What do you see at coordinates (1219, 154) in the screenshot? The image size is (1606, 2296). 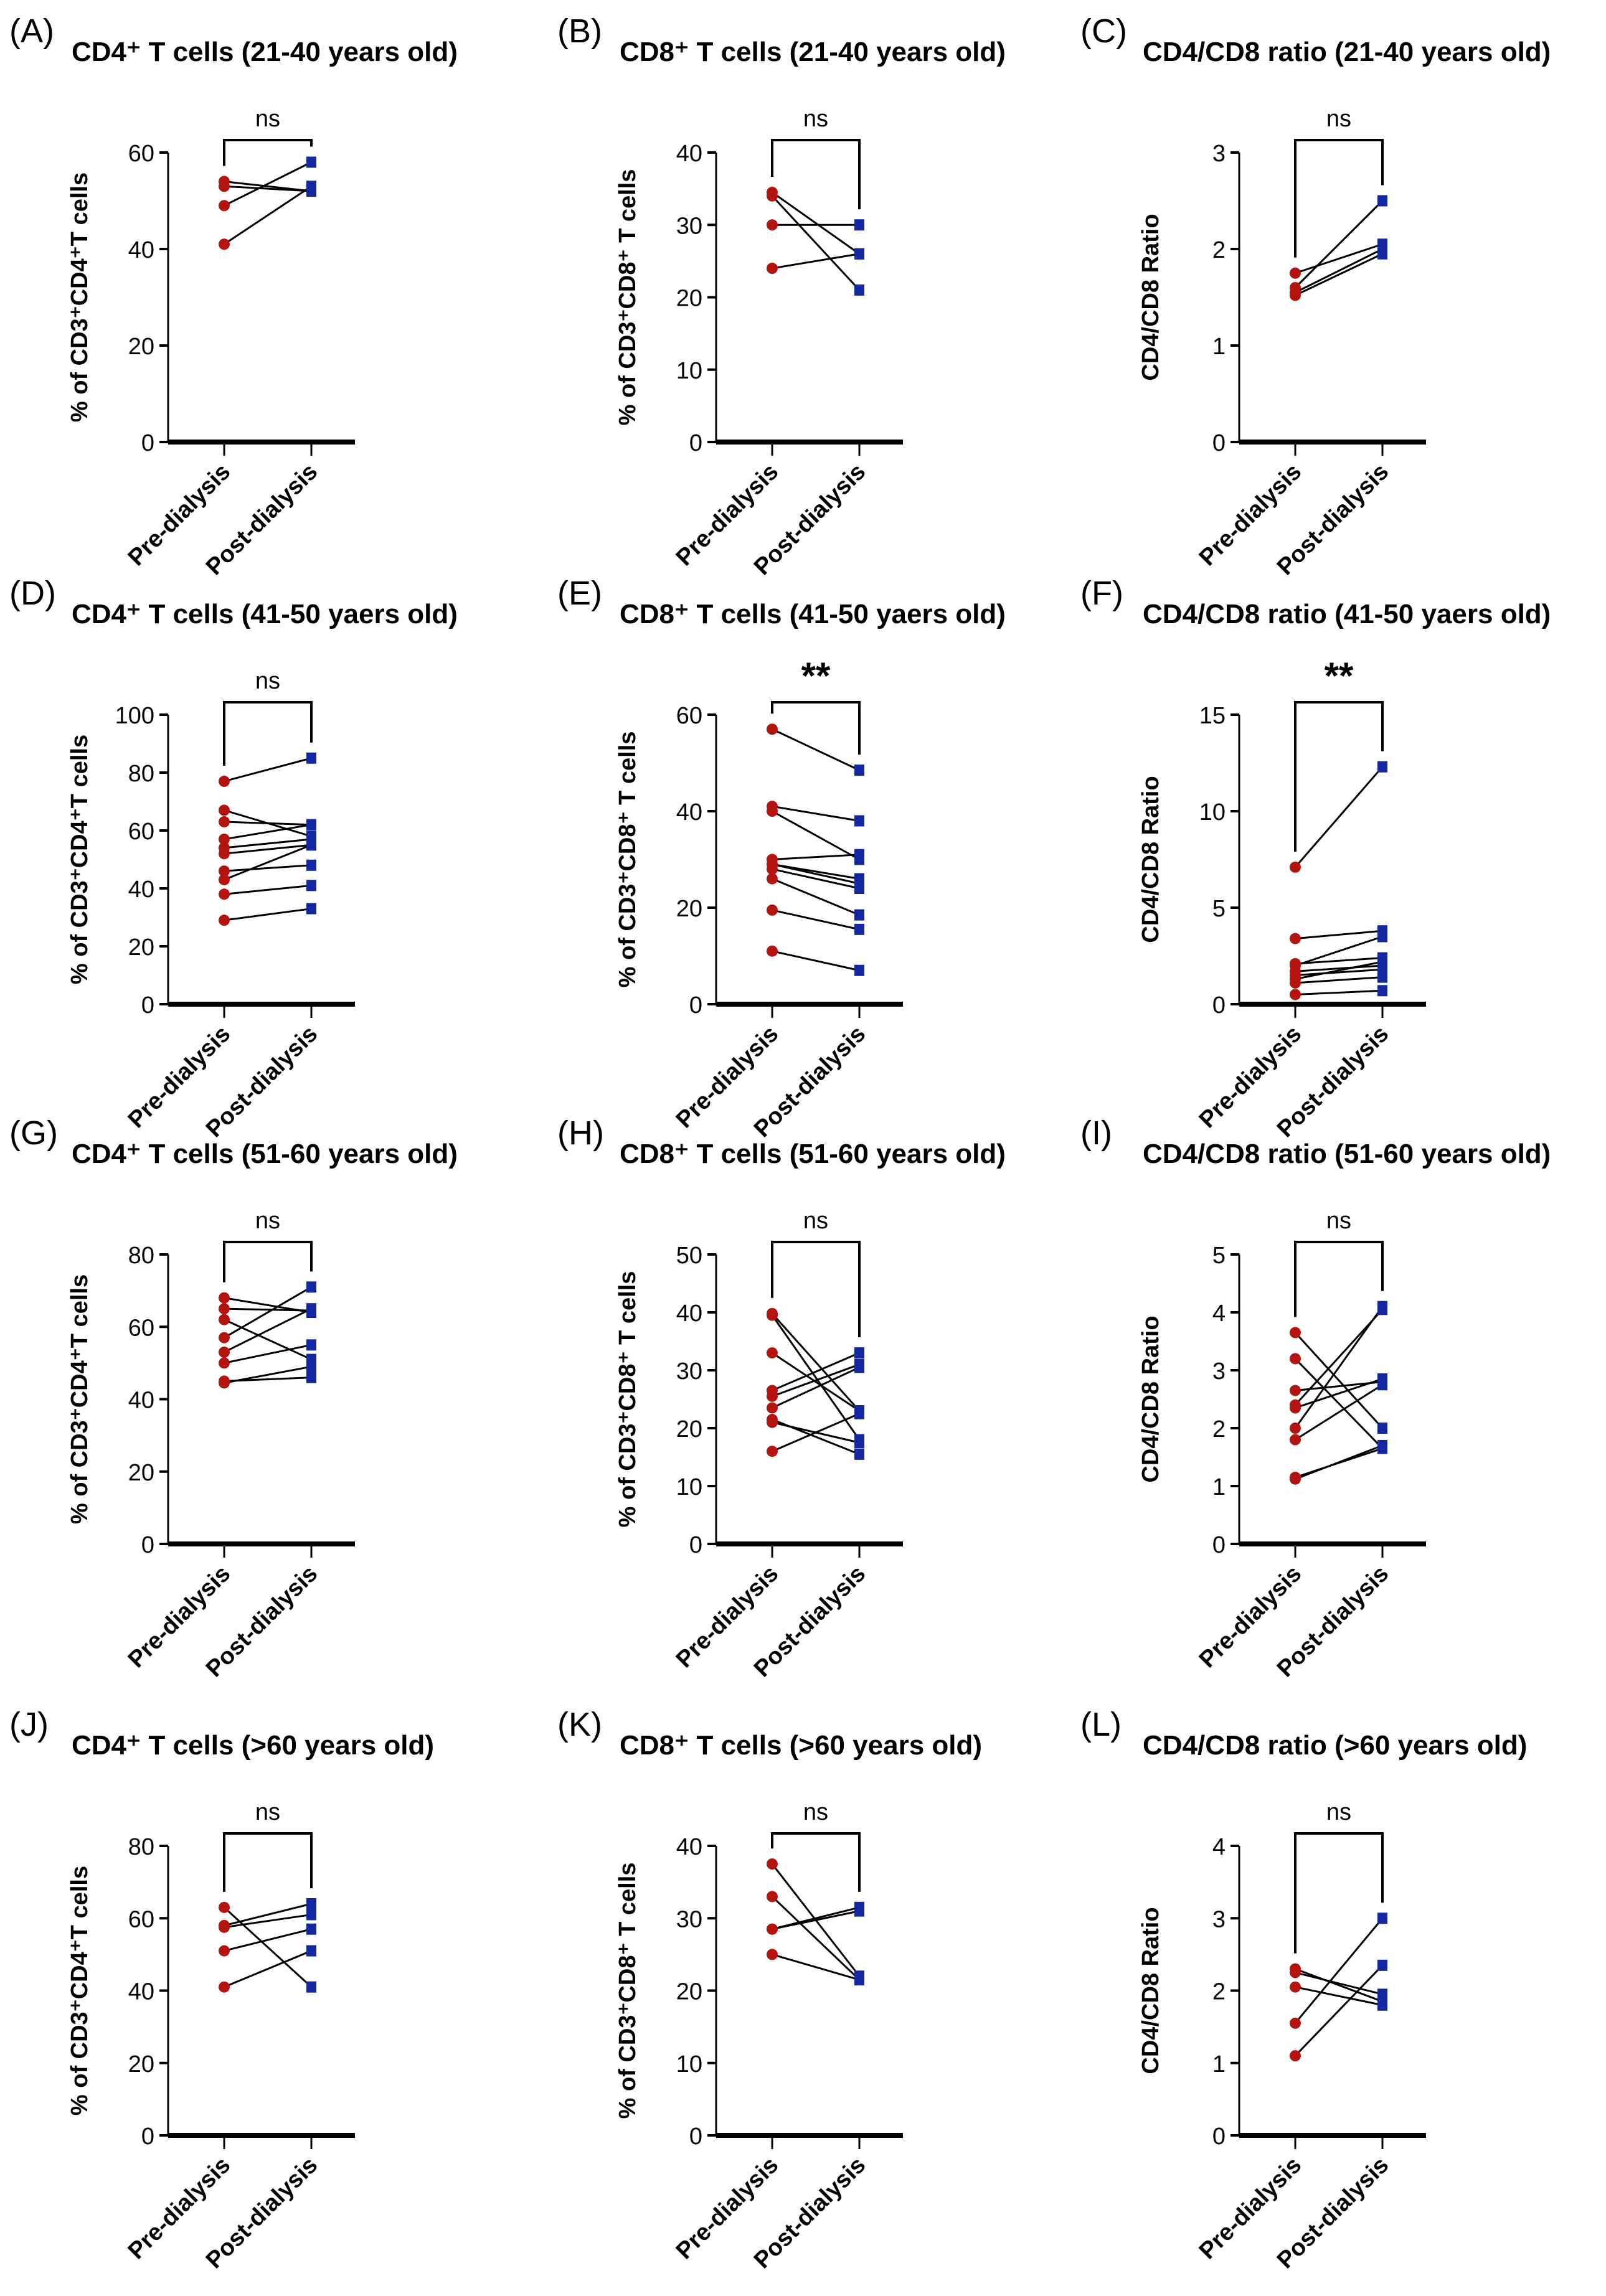 I see `y-tick-label: 3` at bounding box center [1219, 154].